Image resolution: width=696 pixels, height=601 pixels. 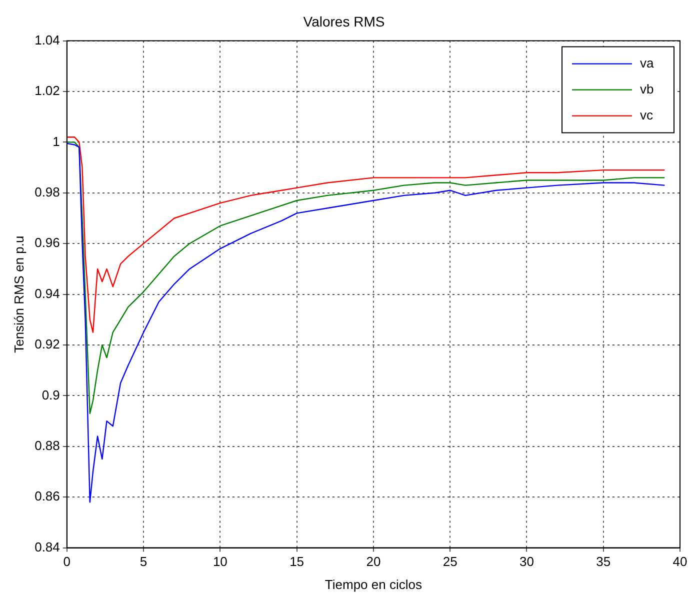 I want to click on legend-label: va, so click(x=647, y=62).